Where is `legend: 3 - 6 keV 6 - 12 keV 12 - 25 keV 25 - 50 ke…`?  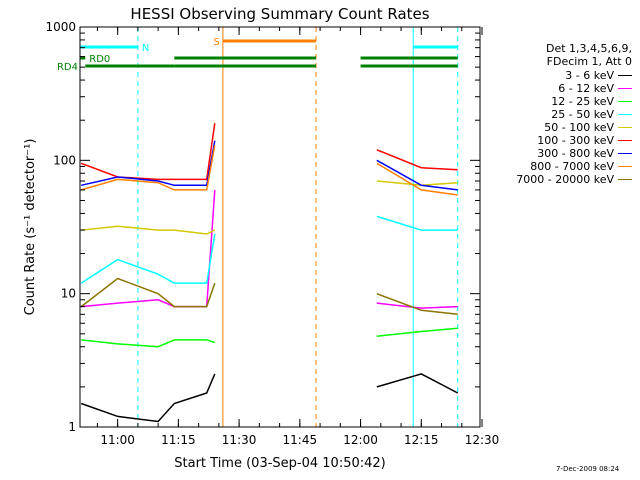 legend: 3 - 6 keV 6 - 12 keV 12 - 25 keV 25 - 50 ke… is located at coordinates (551, 127).